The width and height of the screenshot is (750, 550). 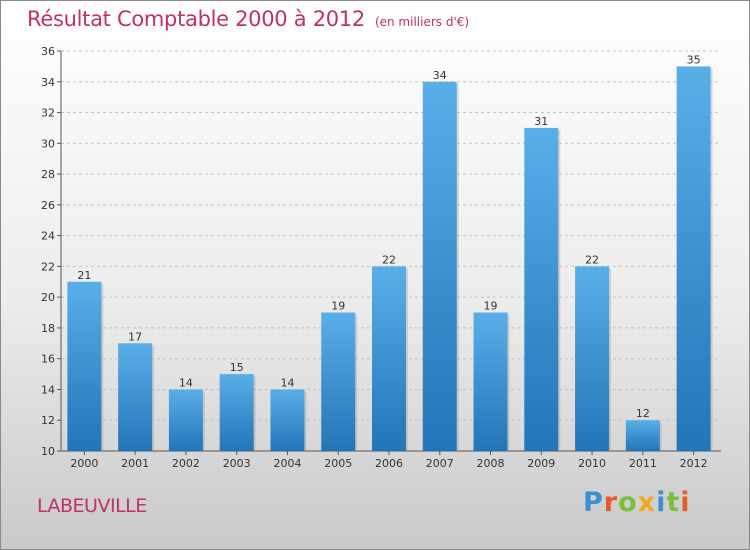 What do you see at coordinates (135, 463) in the screenshot?
I see `x-tick-label-2001: 2001` at bounding box center [135, 463].